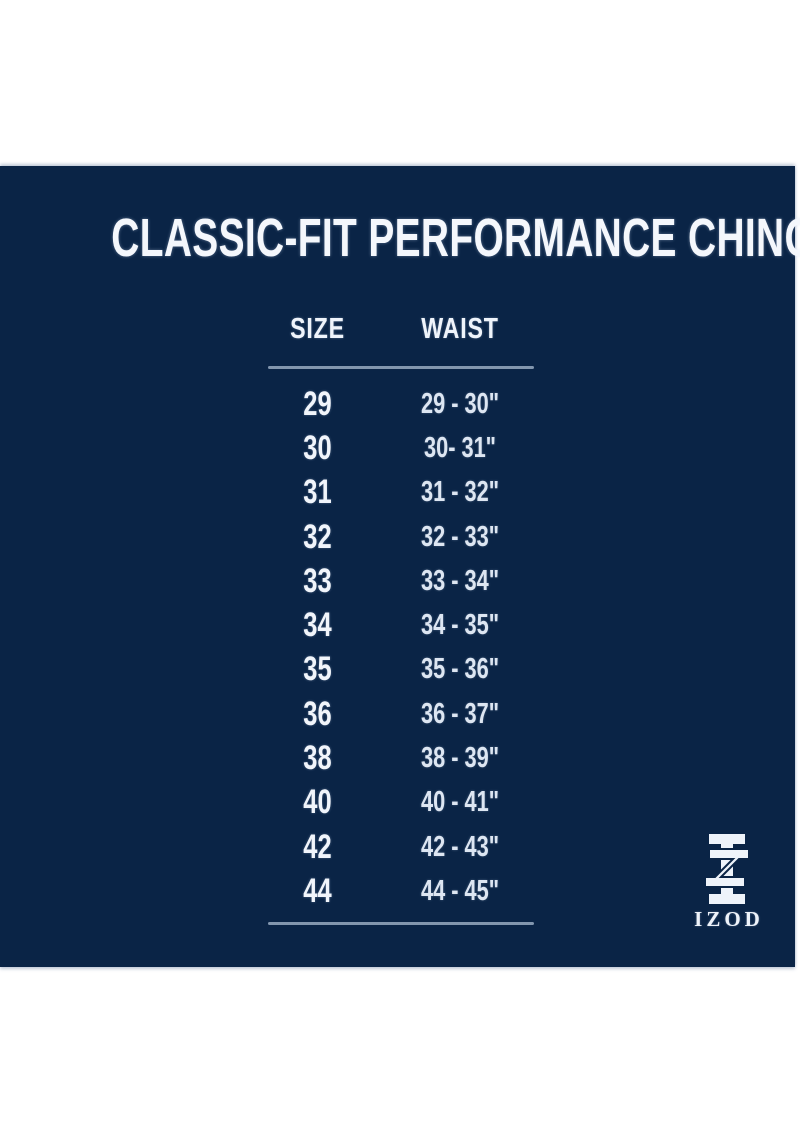 The image size is (800, 1135). I want to click on size-cell: 38, so click(317, 758).